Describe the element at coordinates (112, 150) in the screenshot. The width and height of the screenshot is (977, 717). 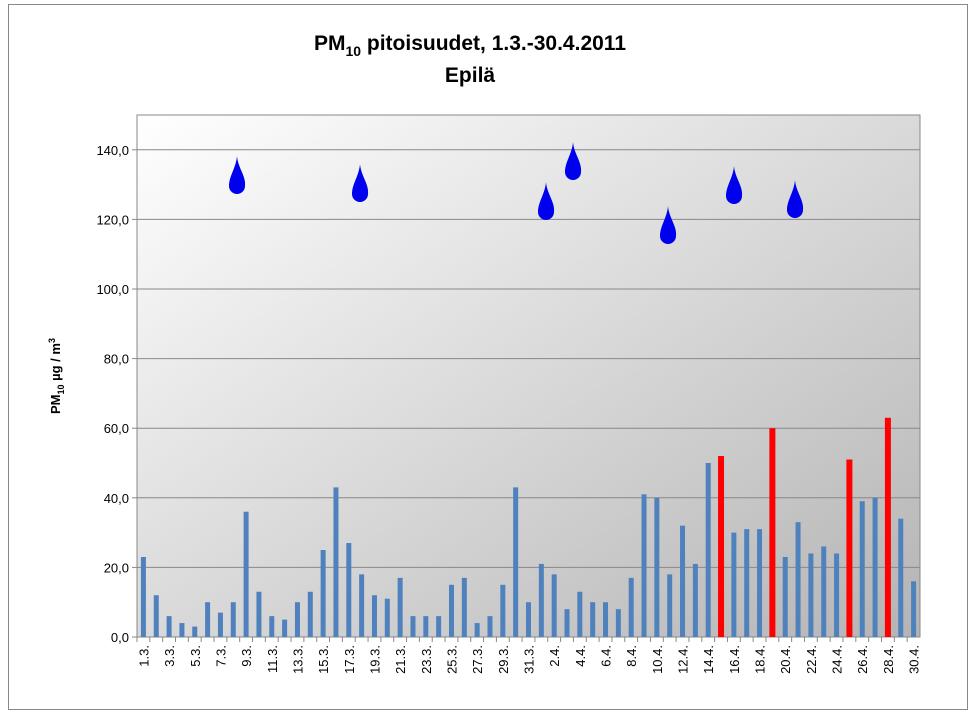
I see `y-tick-label: 140,0` at that location.